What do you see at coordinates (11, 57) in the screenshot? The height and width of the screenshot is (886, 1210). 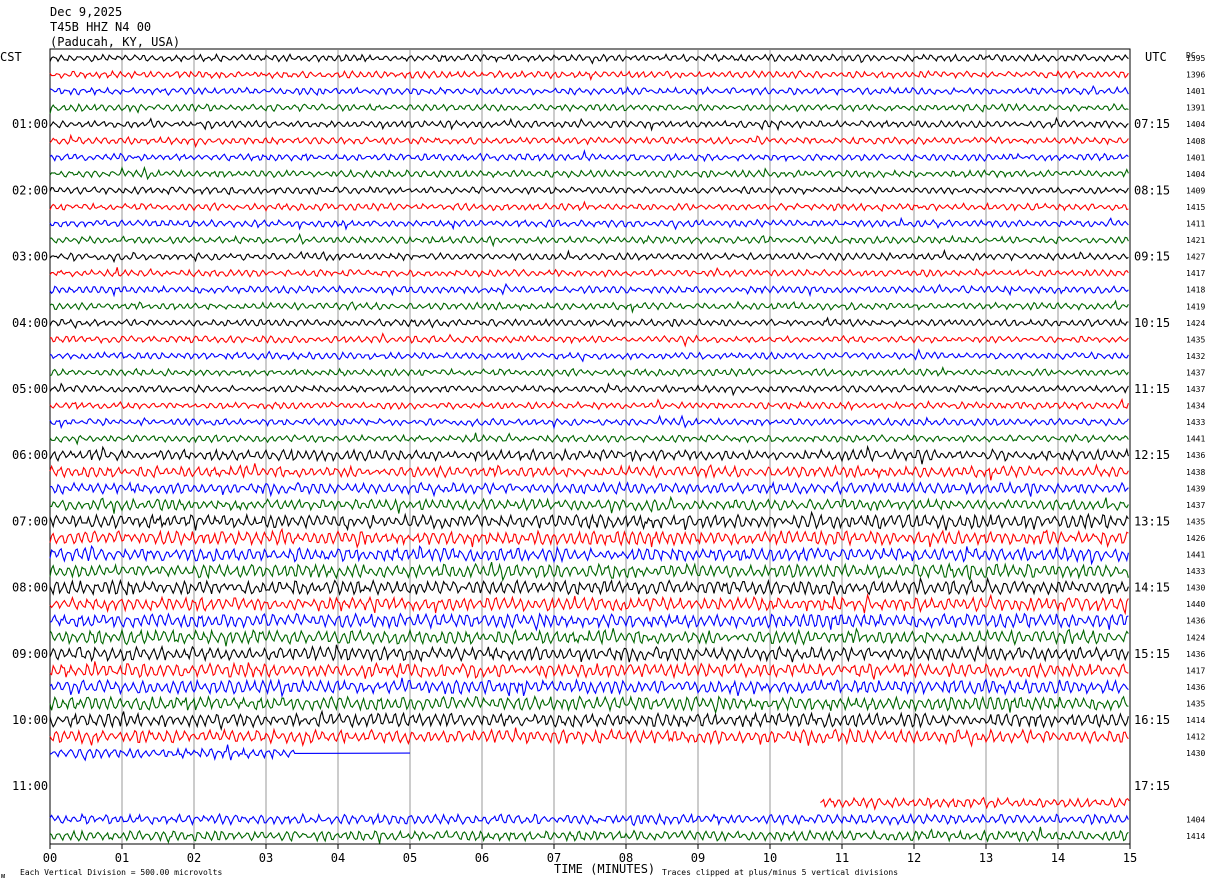 I see `cst-axis-label: CST` at bounding box center [11, 57].